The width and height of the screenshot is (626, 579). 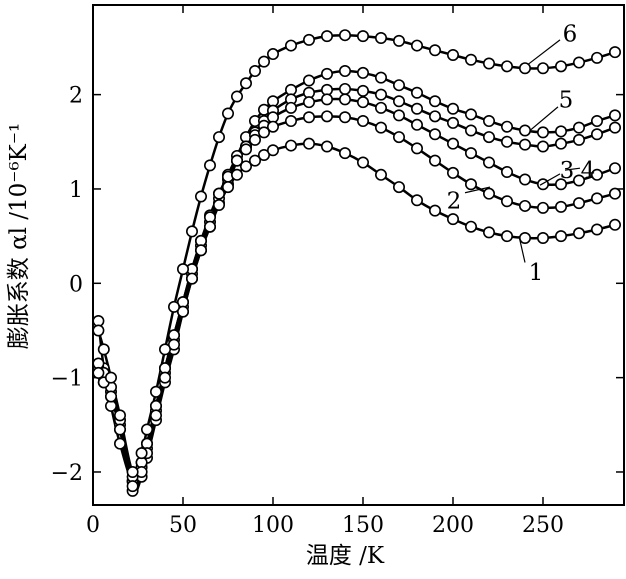 I want to click on curve-label: 5, so click(x=566, y=100).